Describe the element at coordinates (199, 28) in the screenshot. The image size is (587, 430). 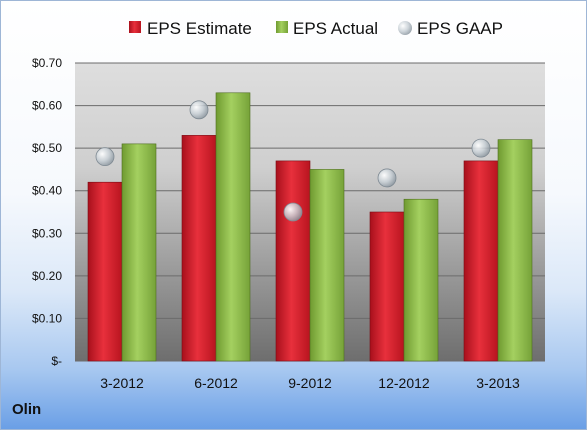
I see `legend-label-estimate: EPS Estimate` at that location.